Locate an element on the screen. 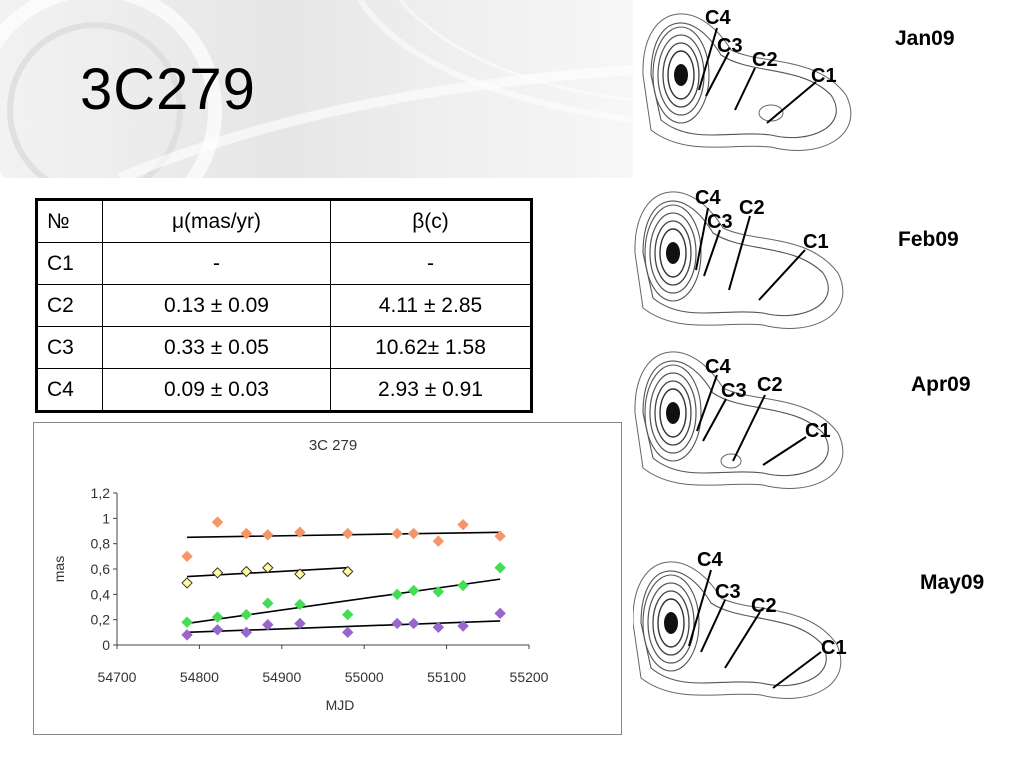  table-row: C2 0.13 ± 0.09 4.11 ± 2.85 is located at coordinates (284, 305).